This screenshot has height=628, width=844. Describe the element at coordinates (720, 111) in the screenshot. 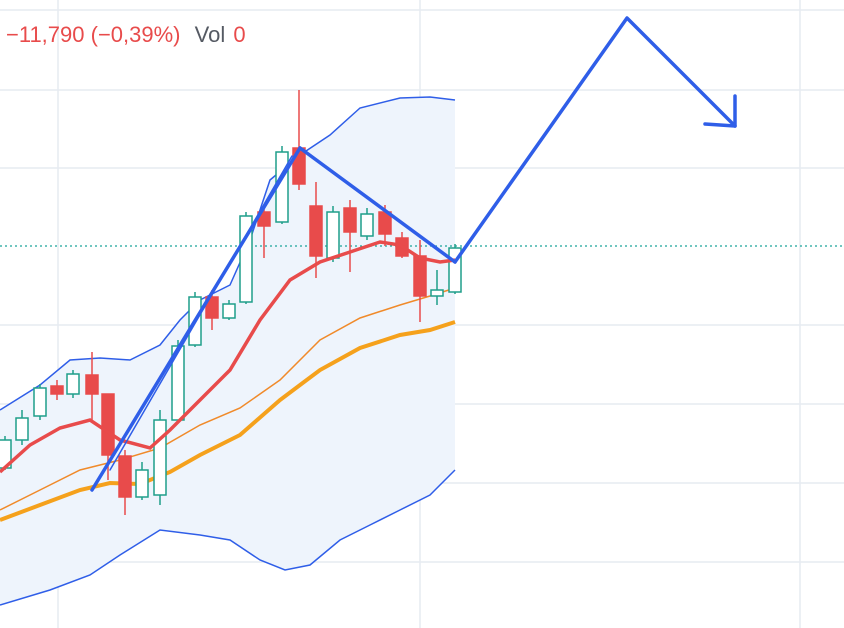

I see `arrow-head` at that location.